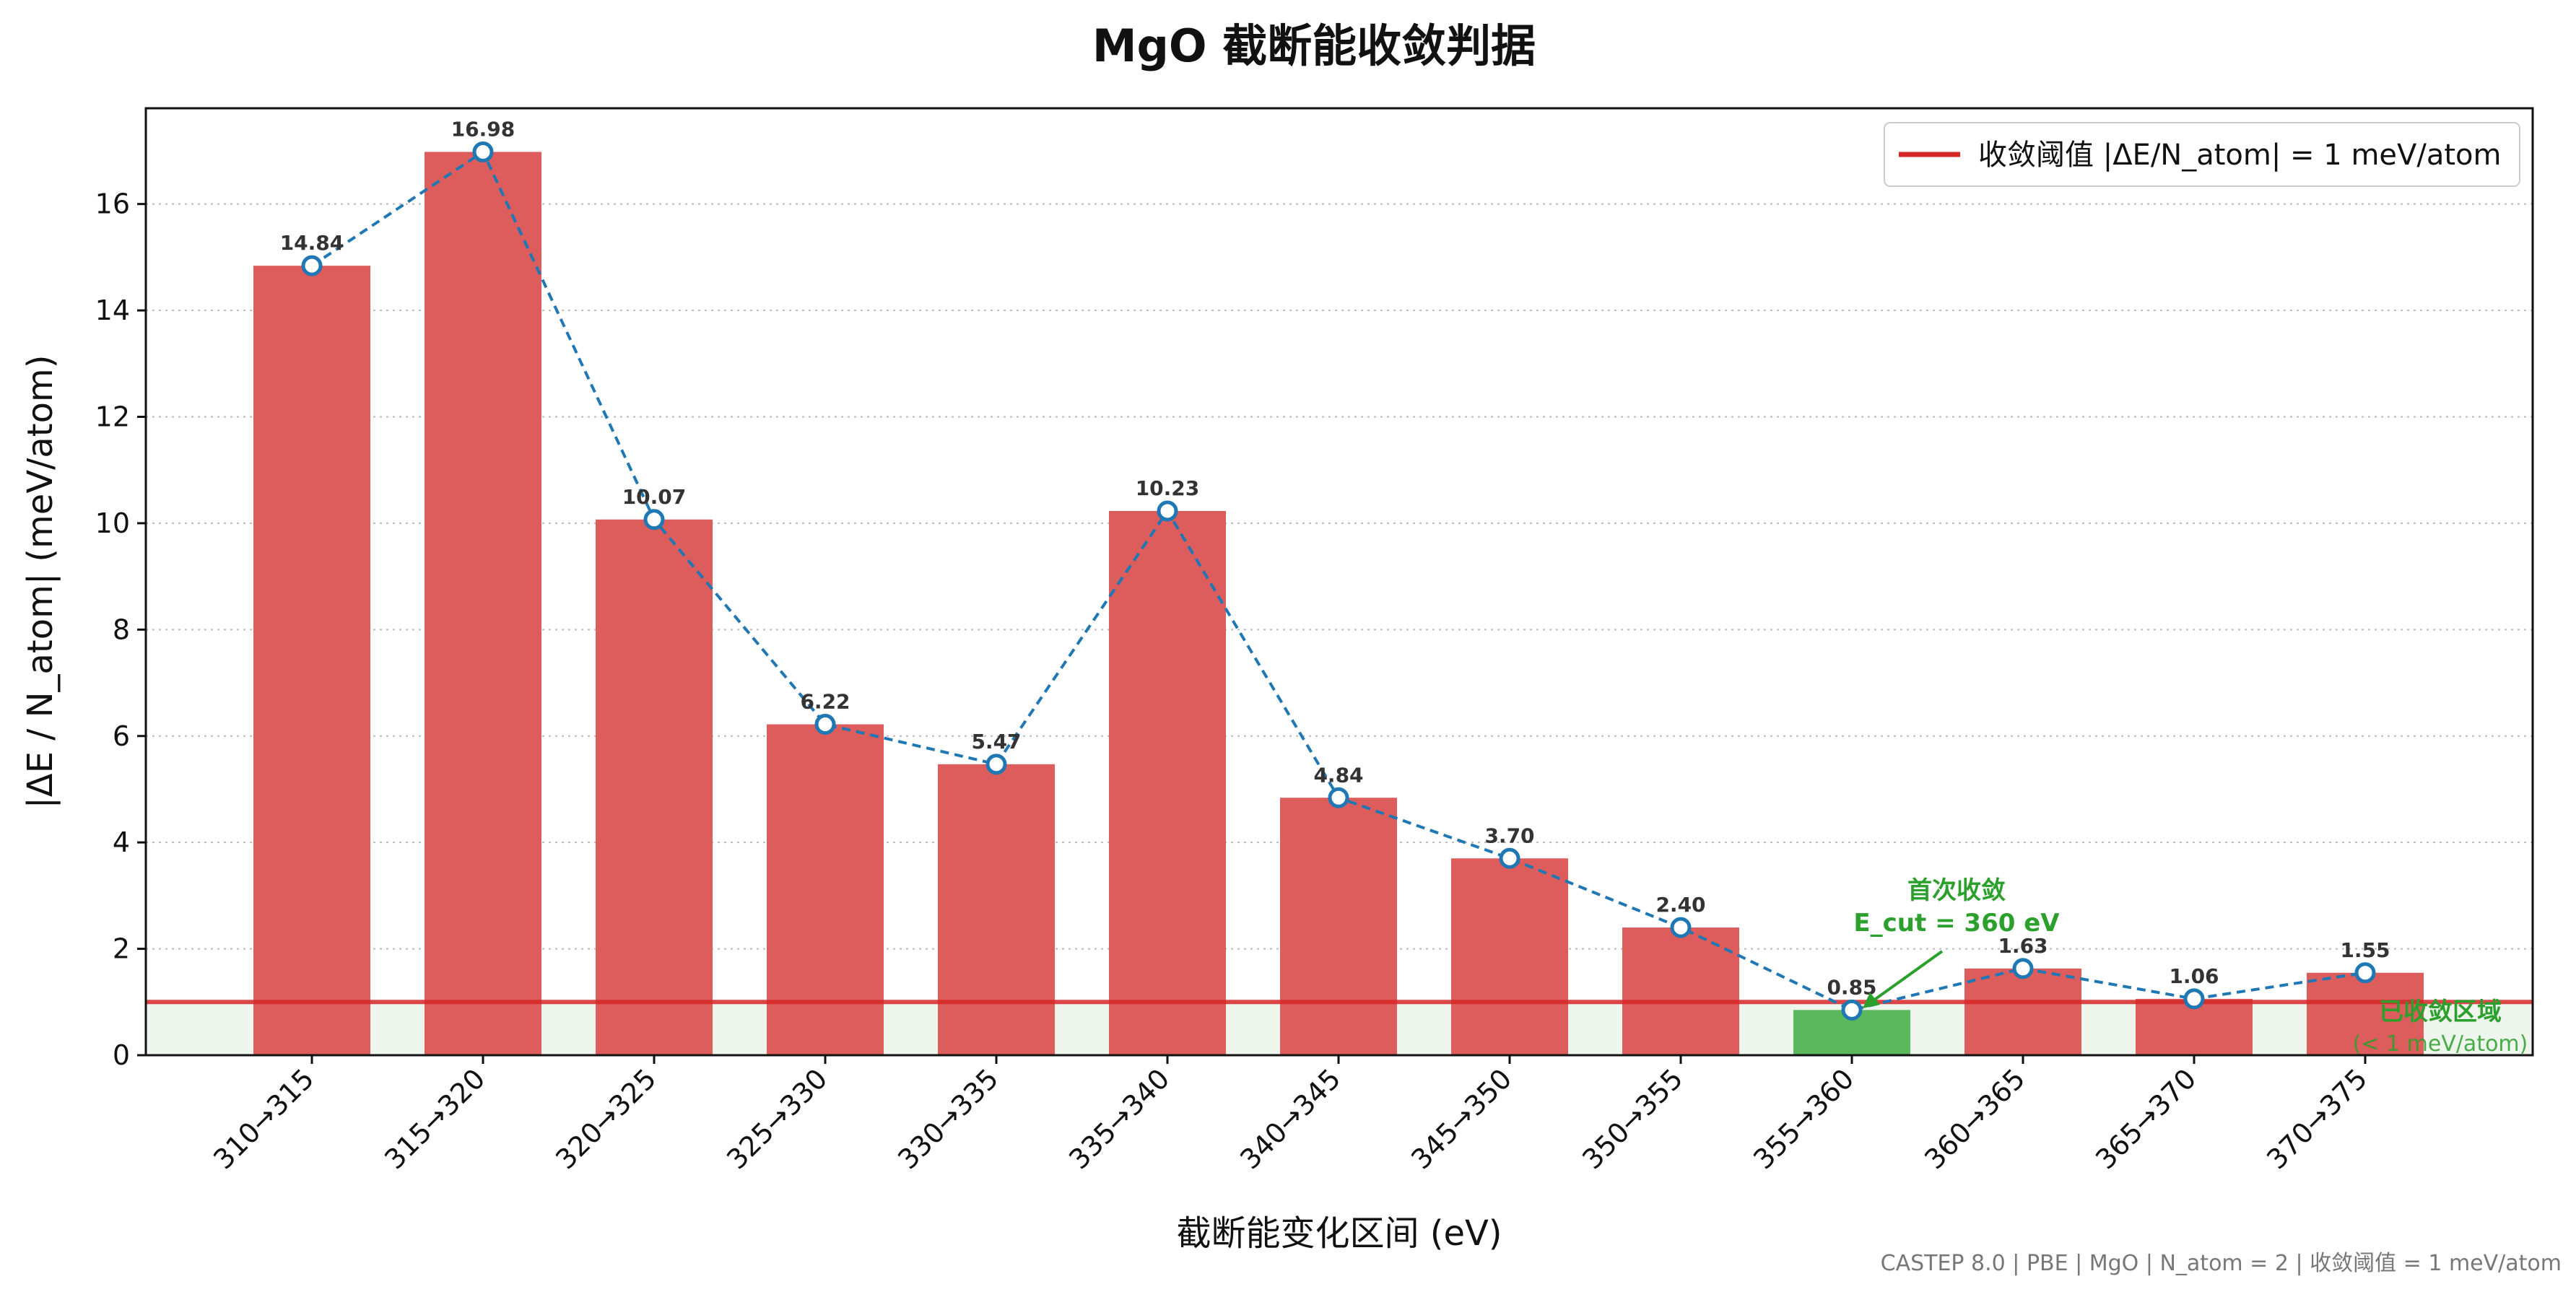  I want to click on value-label: 1.06, so click(2194, 976).